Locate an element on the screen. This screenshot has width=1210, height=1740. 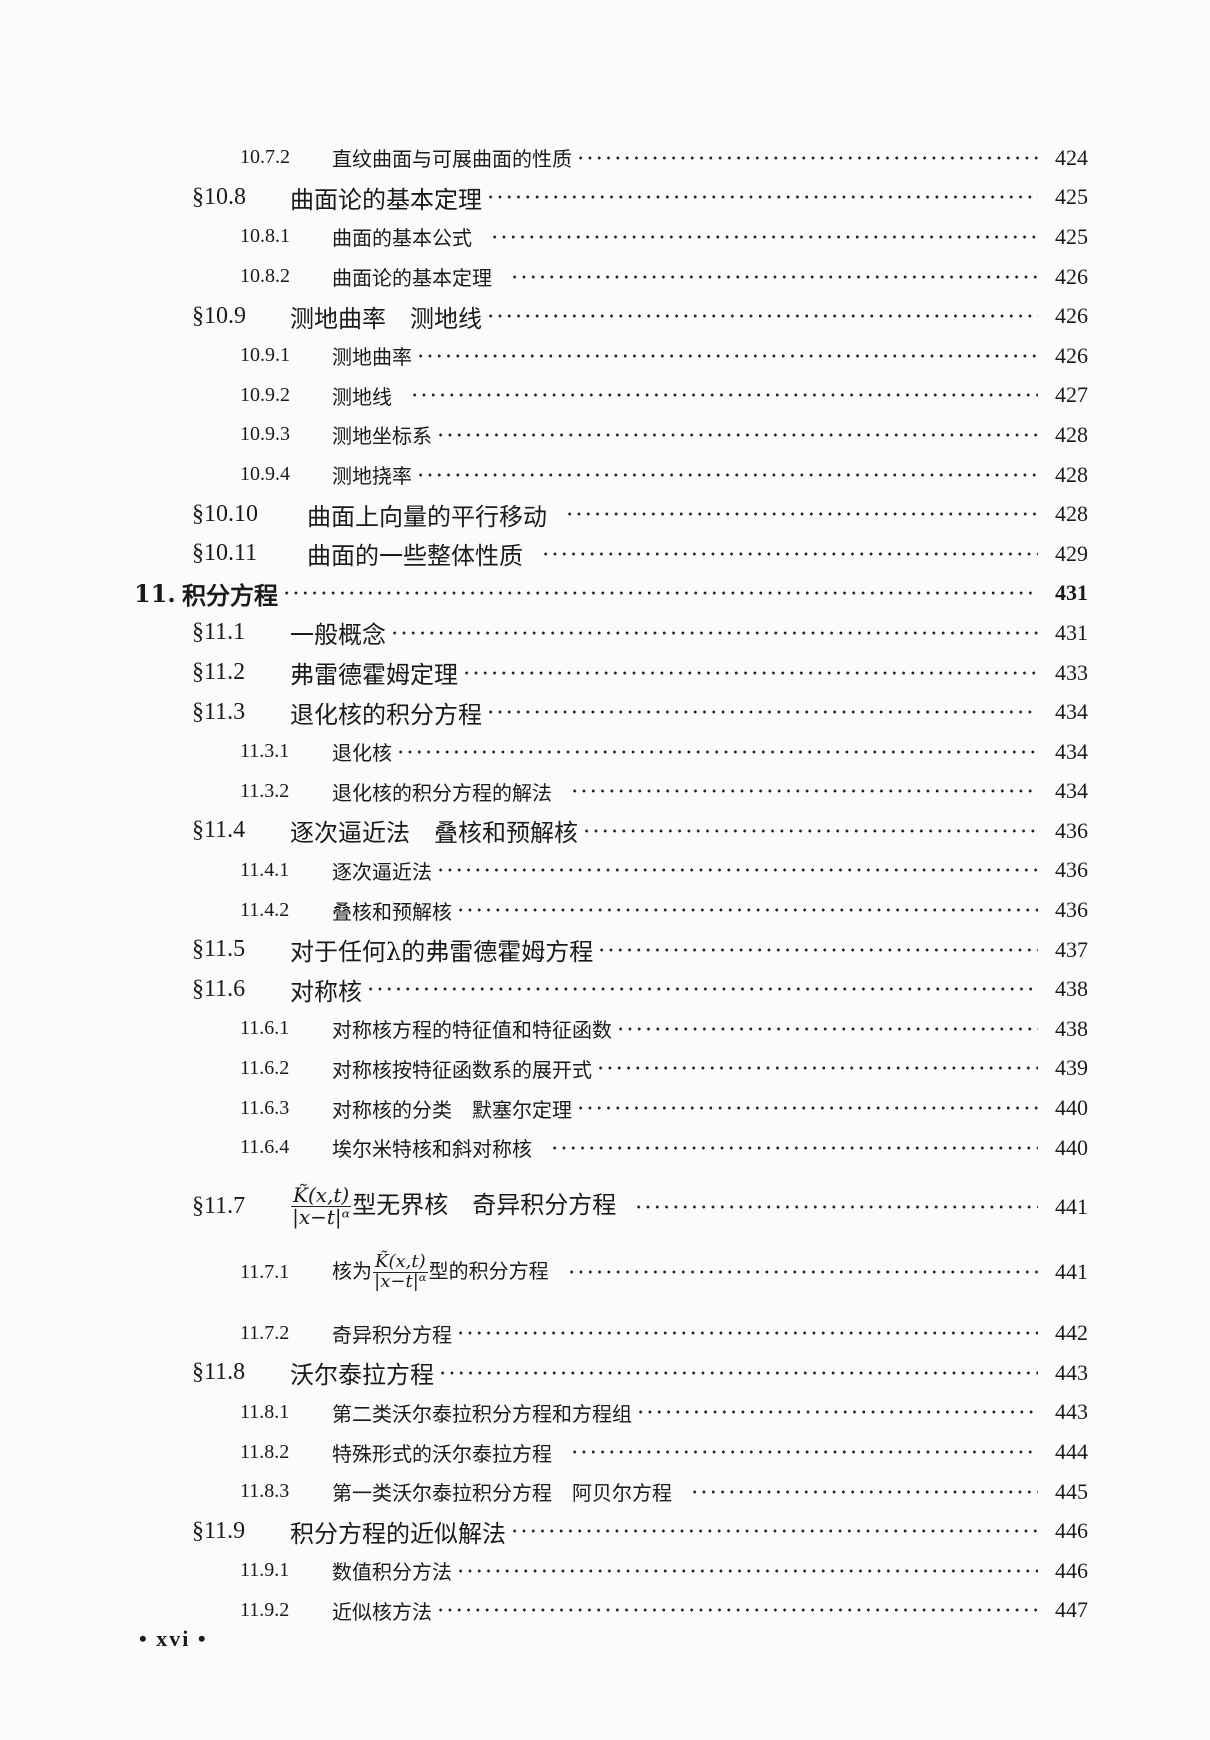
fraction-numerator: K̃(x,t) is located at coordinates (400, 1262).